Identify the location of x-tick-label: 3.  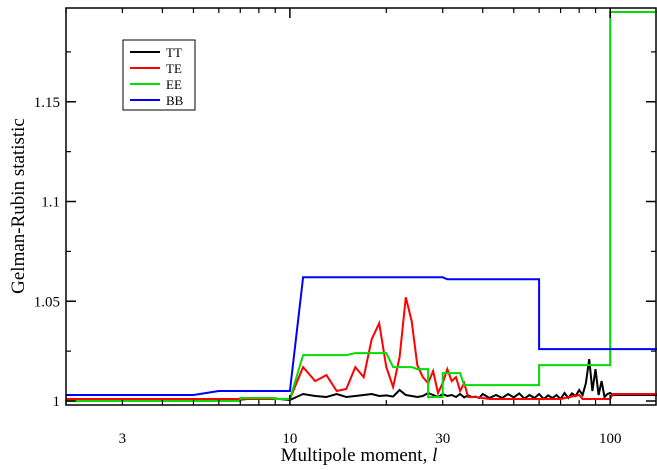
(123, 439).